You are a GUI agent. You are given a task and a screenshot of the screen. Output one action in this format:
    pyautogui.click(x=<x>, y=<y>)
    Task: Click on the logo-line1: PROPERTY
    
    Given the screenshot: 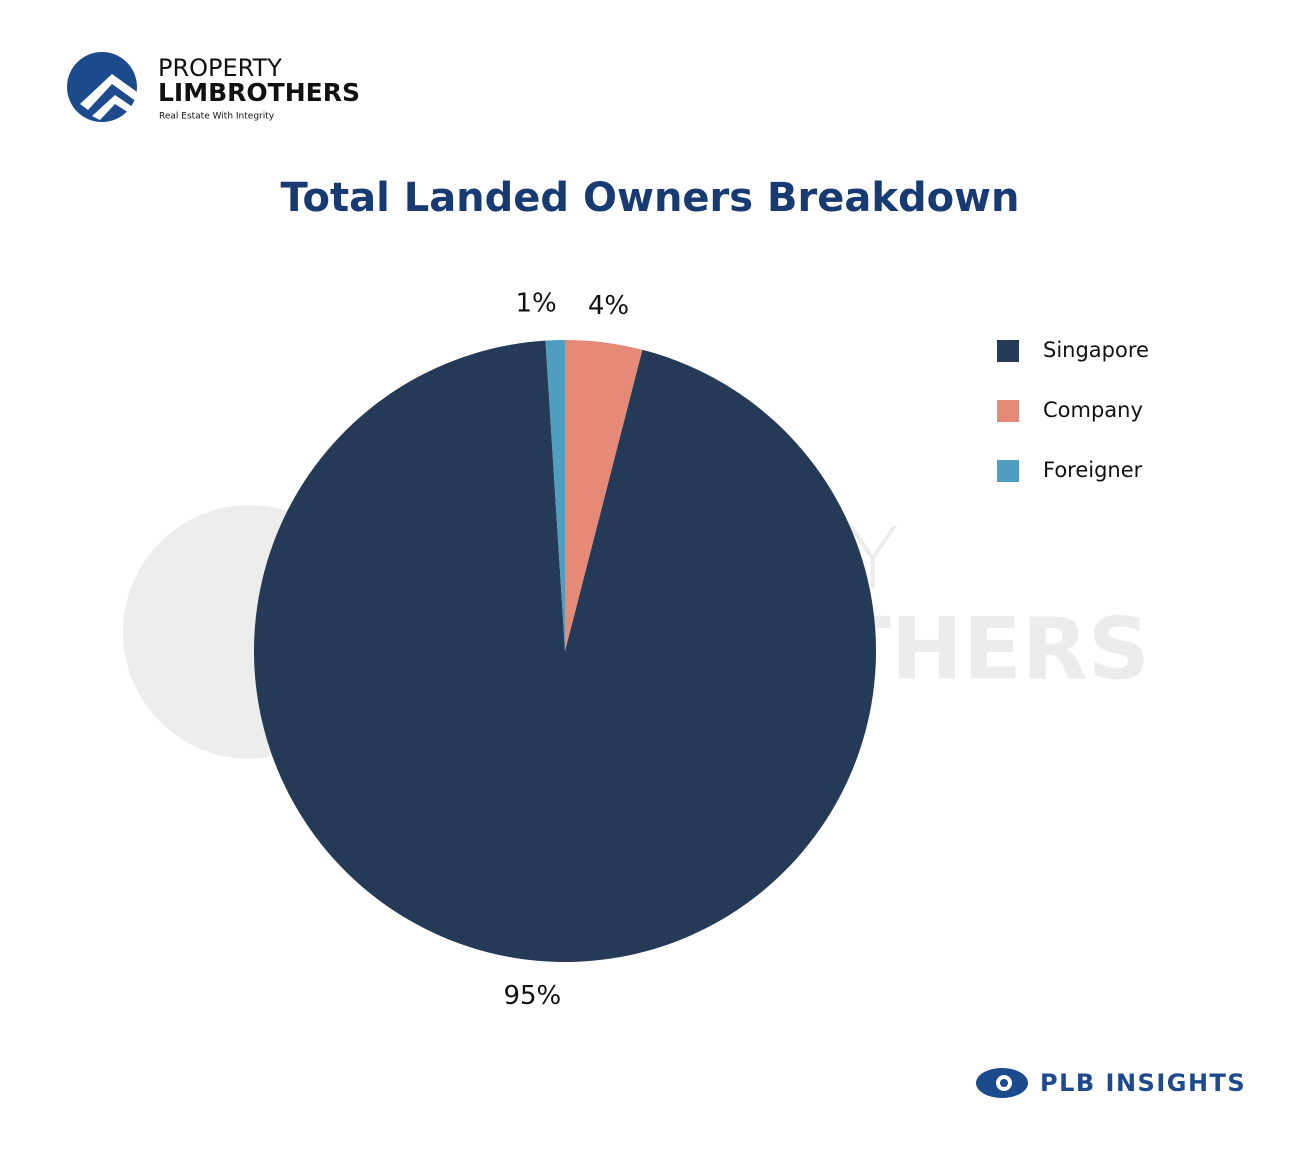 What is the action you would take?
    pyautogui.click(x=220, y=68)
    